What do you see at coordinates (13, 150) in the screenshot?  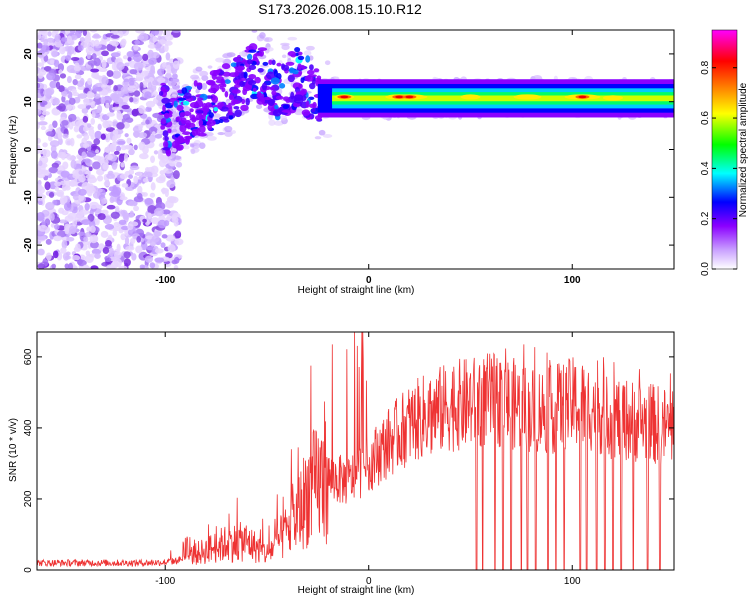 I see `spectrogram-y-label: Frequency (Hz)` at bounding box center [13, 150].